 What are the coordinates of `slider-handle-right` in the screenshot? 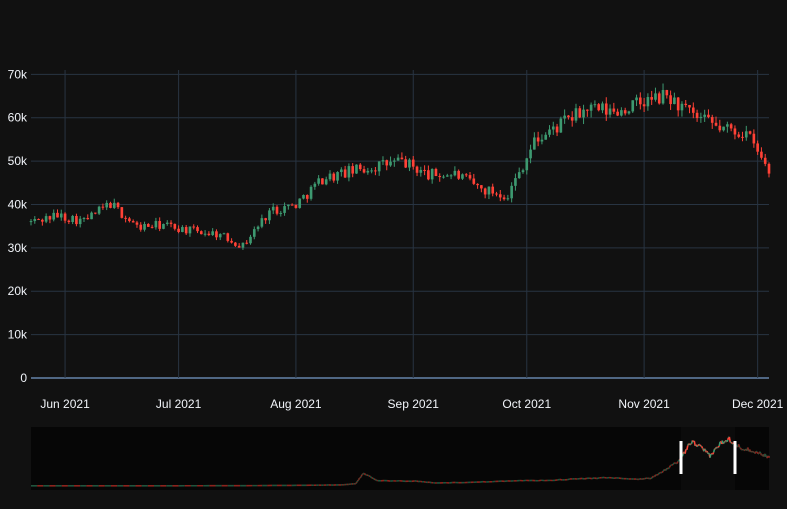 It's located at (735, 457).